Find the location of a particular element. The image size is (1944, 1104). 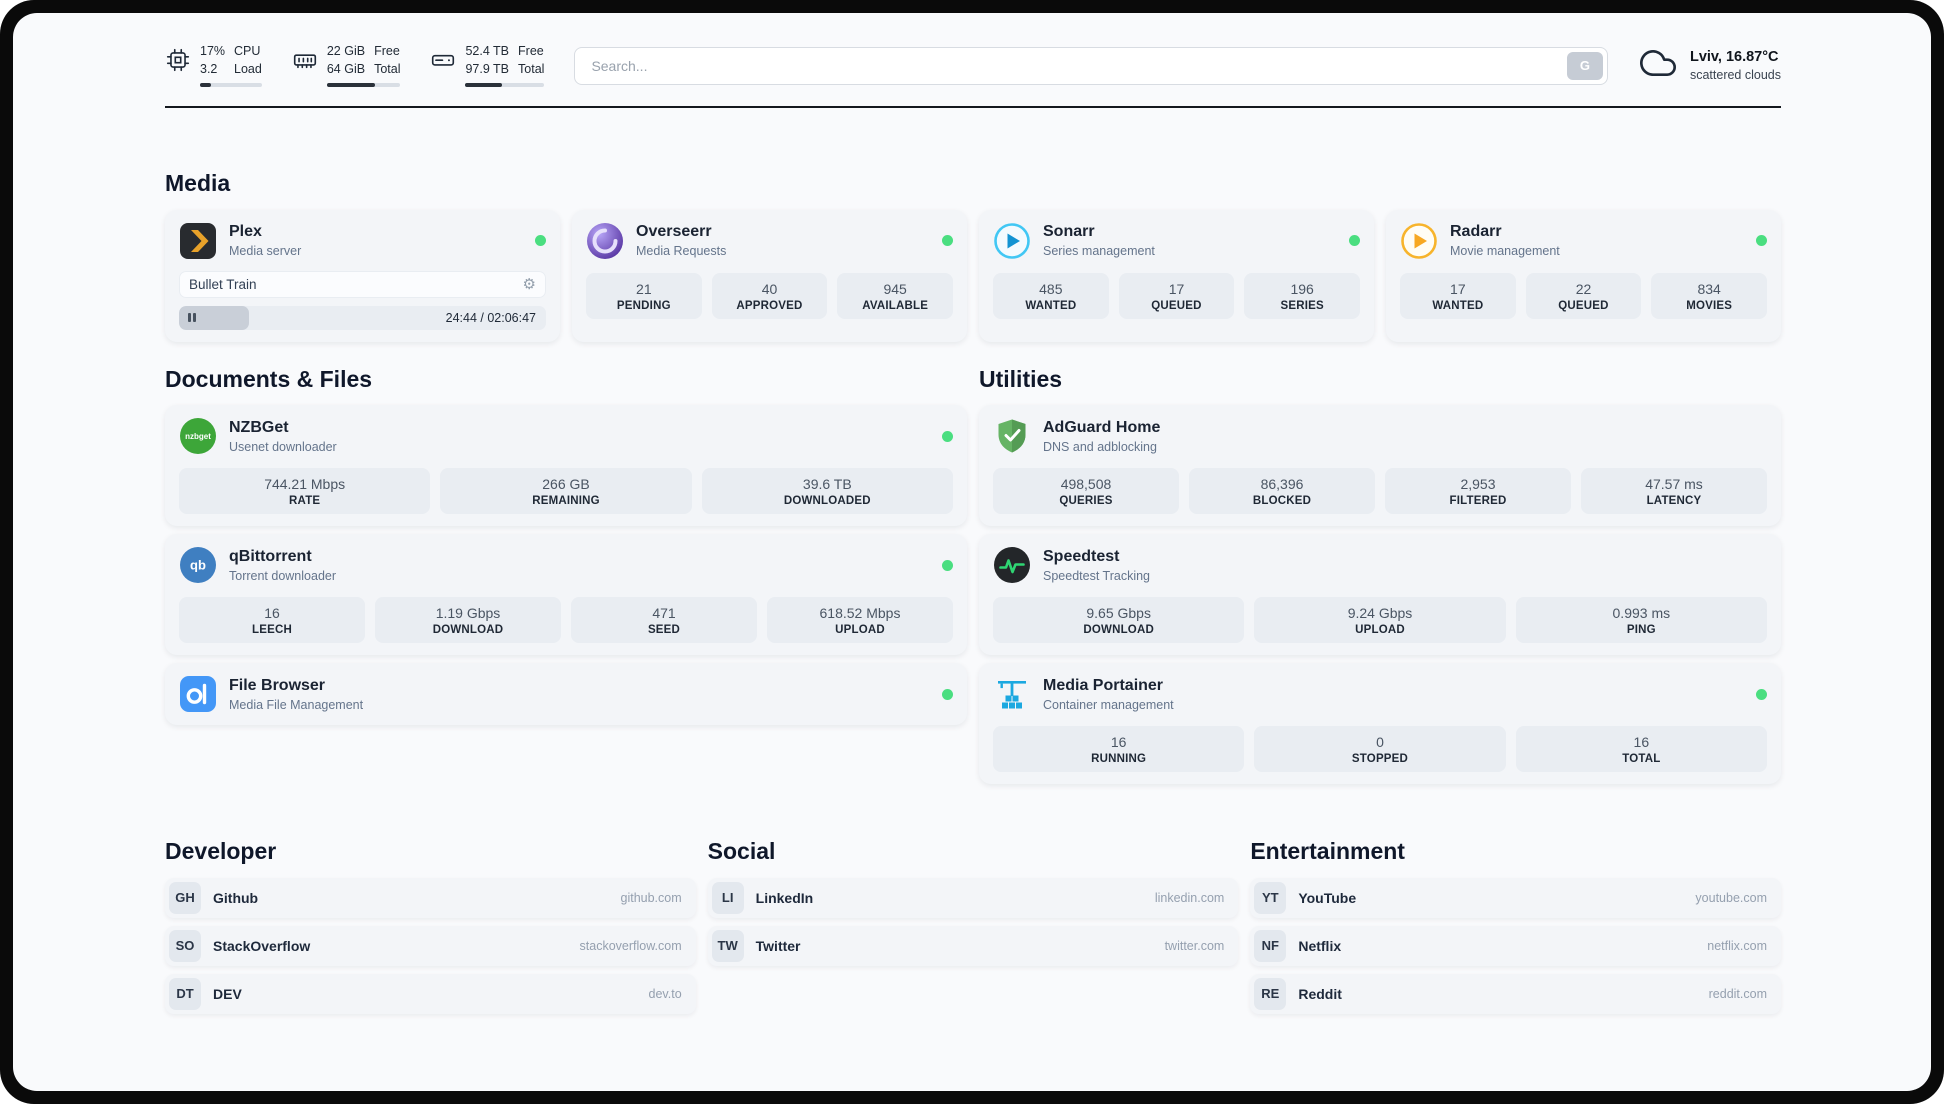

stat-label: UPLOAD is located at coordinates (1380, 630).